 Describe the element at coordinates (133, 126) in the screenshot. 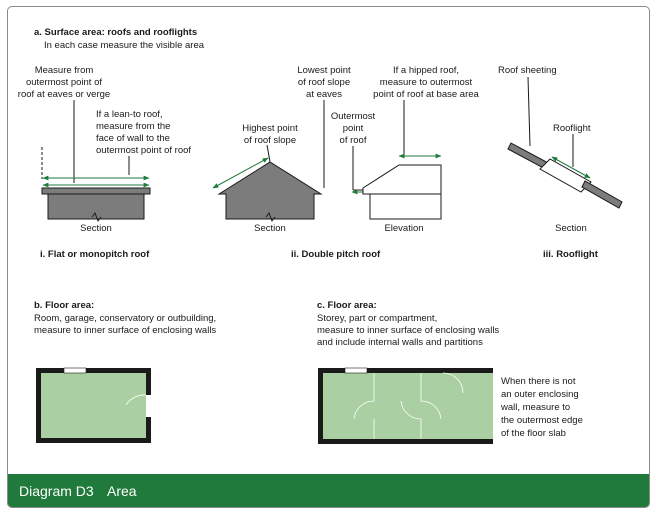

I see `note-line: measure from the` at that location.